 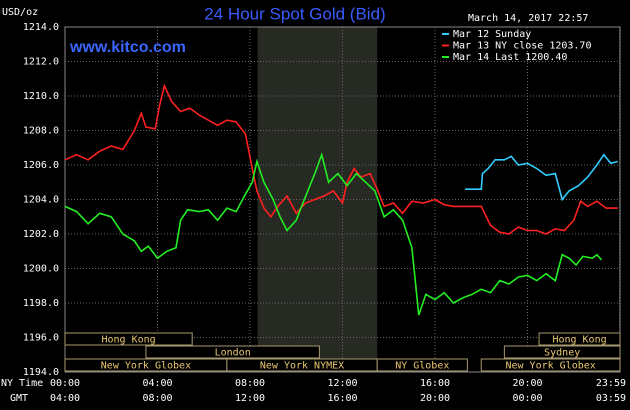 I want to click on x2-tick-label: 03:59, so click(x=611, y=398).